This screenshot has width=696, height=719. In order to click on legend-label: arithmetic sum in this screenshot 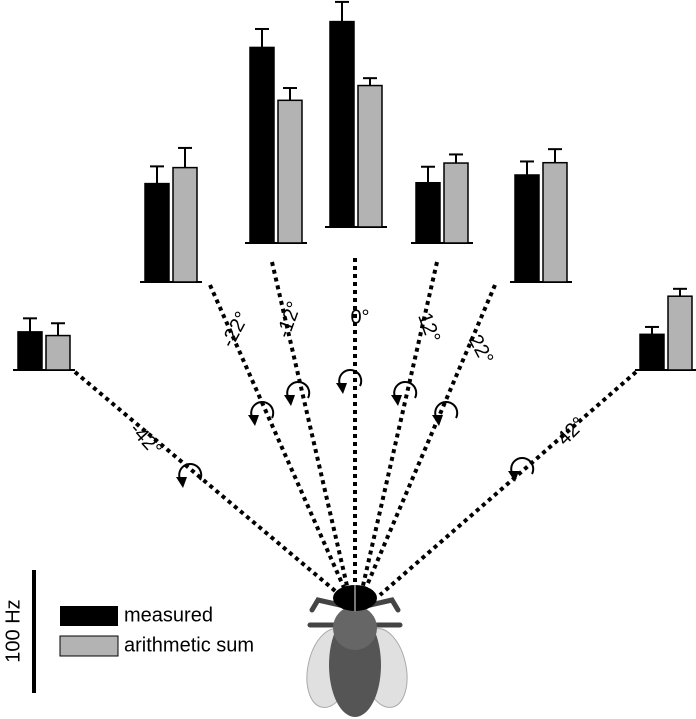, I will do `click(189, 645)`.